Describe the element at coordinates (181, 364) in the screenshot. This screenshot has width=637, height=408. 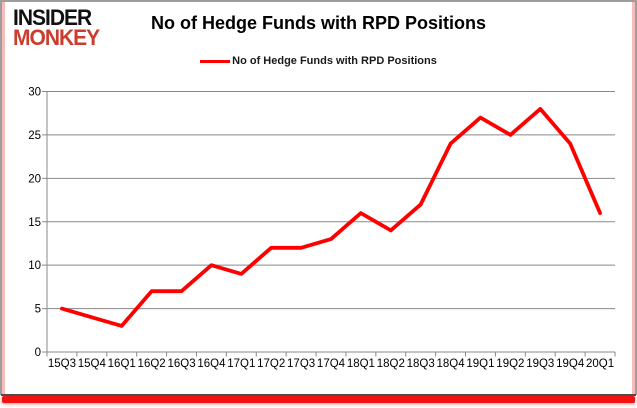
I see `x-tick-label: 16Q3` at that location.